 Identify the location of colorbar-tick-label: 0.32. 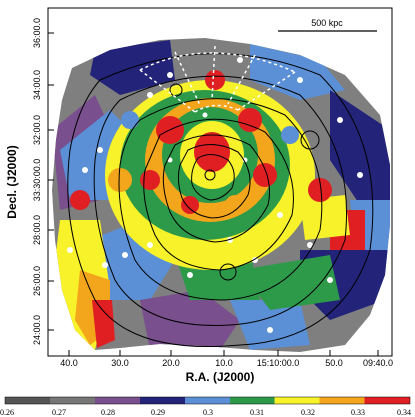
(308, 412).